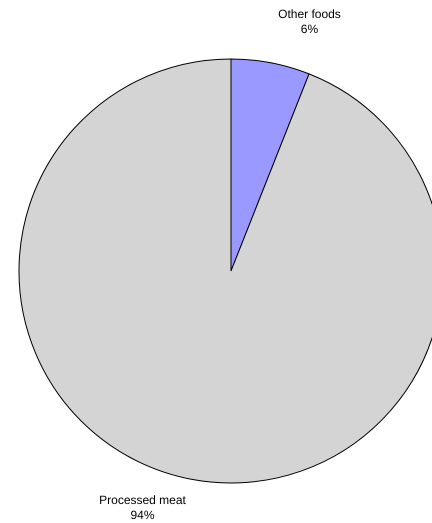 This screenshot has height=523, width=432. What do you see at coordinates (143, 499) in the screenshot?
I see `slice-label: Processed meat` at bounding box center [143, 499].